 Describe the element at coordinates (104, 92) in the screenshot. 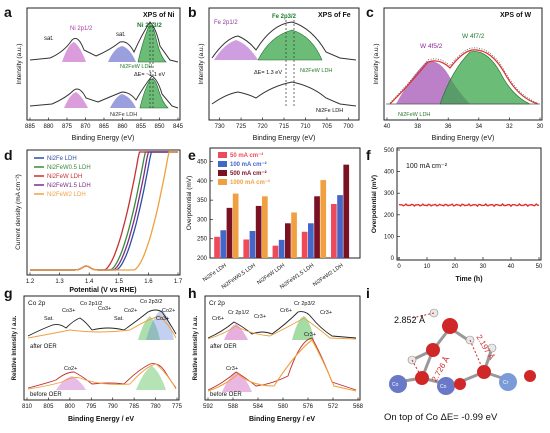

I see `panel-a-series-nife-data` at that location.